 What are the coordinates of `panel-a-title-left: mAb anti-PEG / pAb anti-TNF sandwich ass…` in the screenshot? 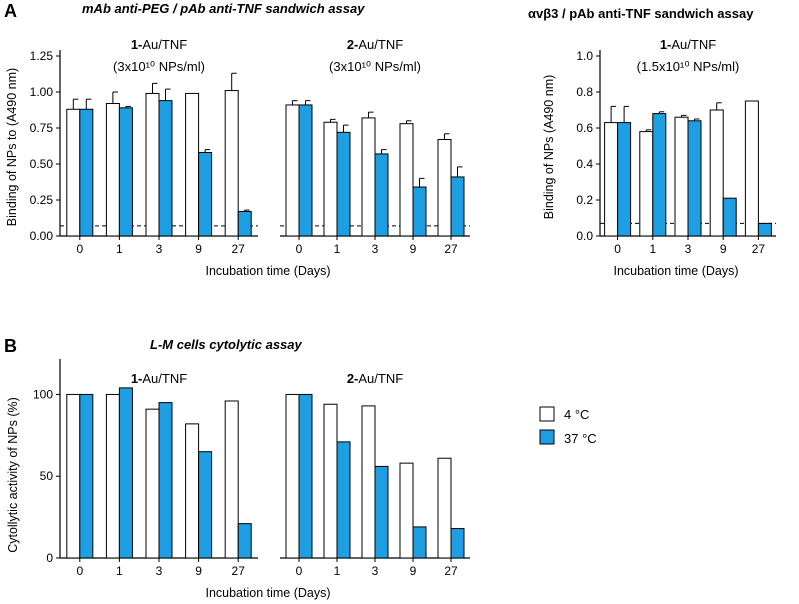 It's located at (223, 8).